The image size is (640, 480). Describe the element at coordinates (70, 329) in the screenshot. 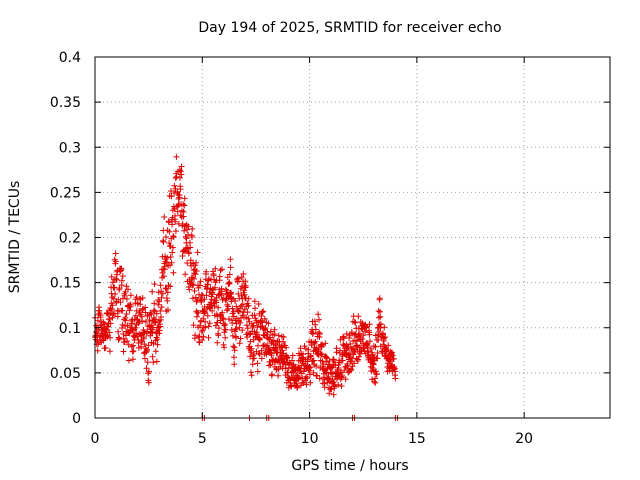

I see `y-tick-label: 0.1` at that location.